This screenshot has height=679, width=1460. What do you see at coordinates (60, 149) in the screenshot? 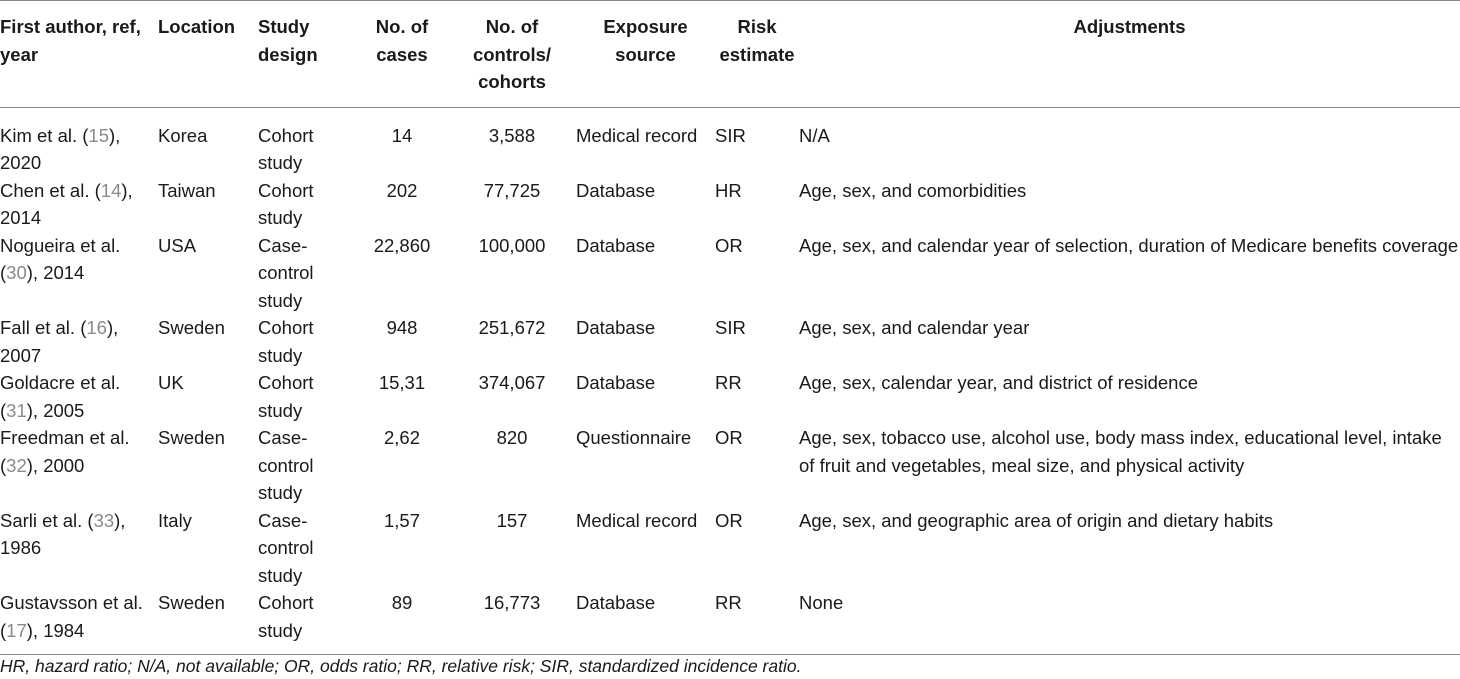
I see `cell-author: Kim et al. (15), 2020` at bounding box center [60, 149].